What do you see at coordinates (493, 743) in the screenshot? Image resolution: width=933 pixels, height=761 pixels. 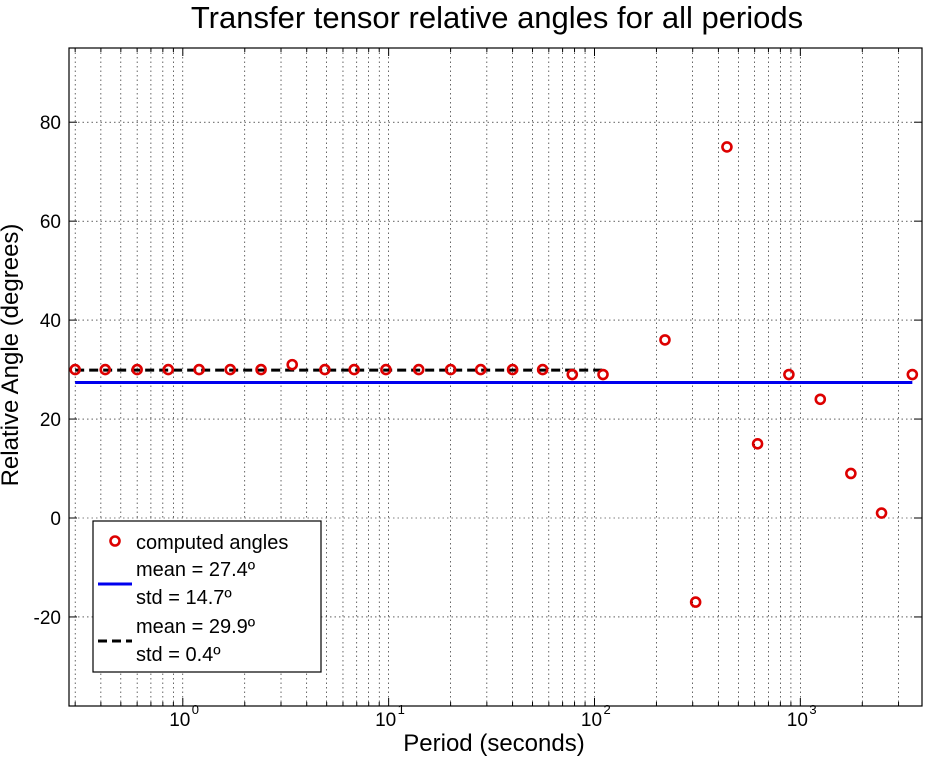 I see `x-axis-label: Period (seconds)` at bounding box center [493, 743].